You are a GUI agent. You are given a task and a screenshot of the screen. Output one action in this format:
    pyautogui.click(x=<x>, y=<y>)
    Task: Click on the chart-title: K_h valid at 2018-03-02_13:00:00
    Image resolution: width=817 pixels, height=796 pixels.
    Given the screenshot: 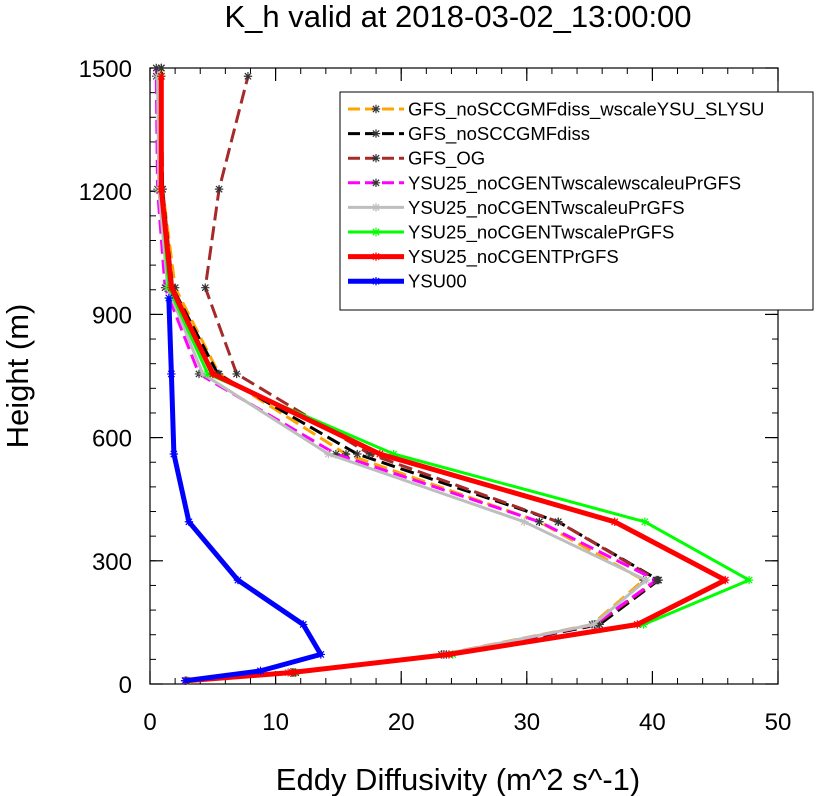 What is the action you would take?
    pyautogui.click(x=457, y=17)
    